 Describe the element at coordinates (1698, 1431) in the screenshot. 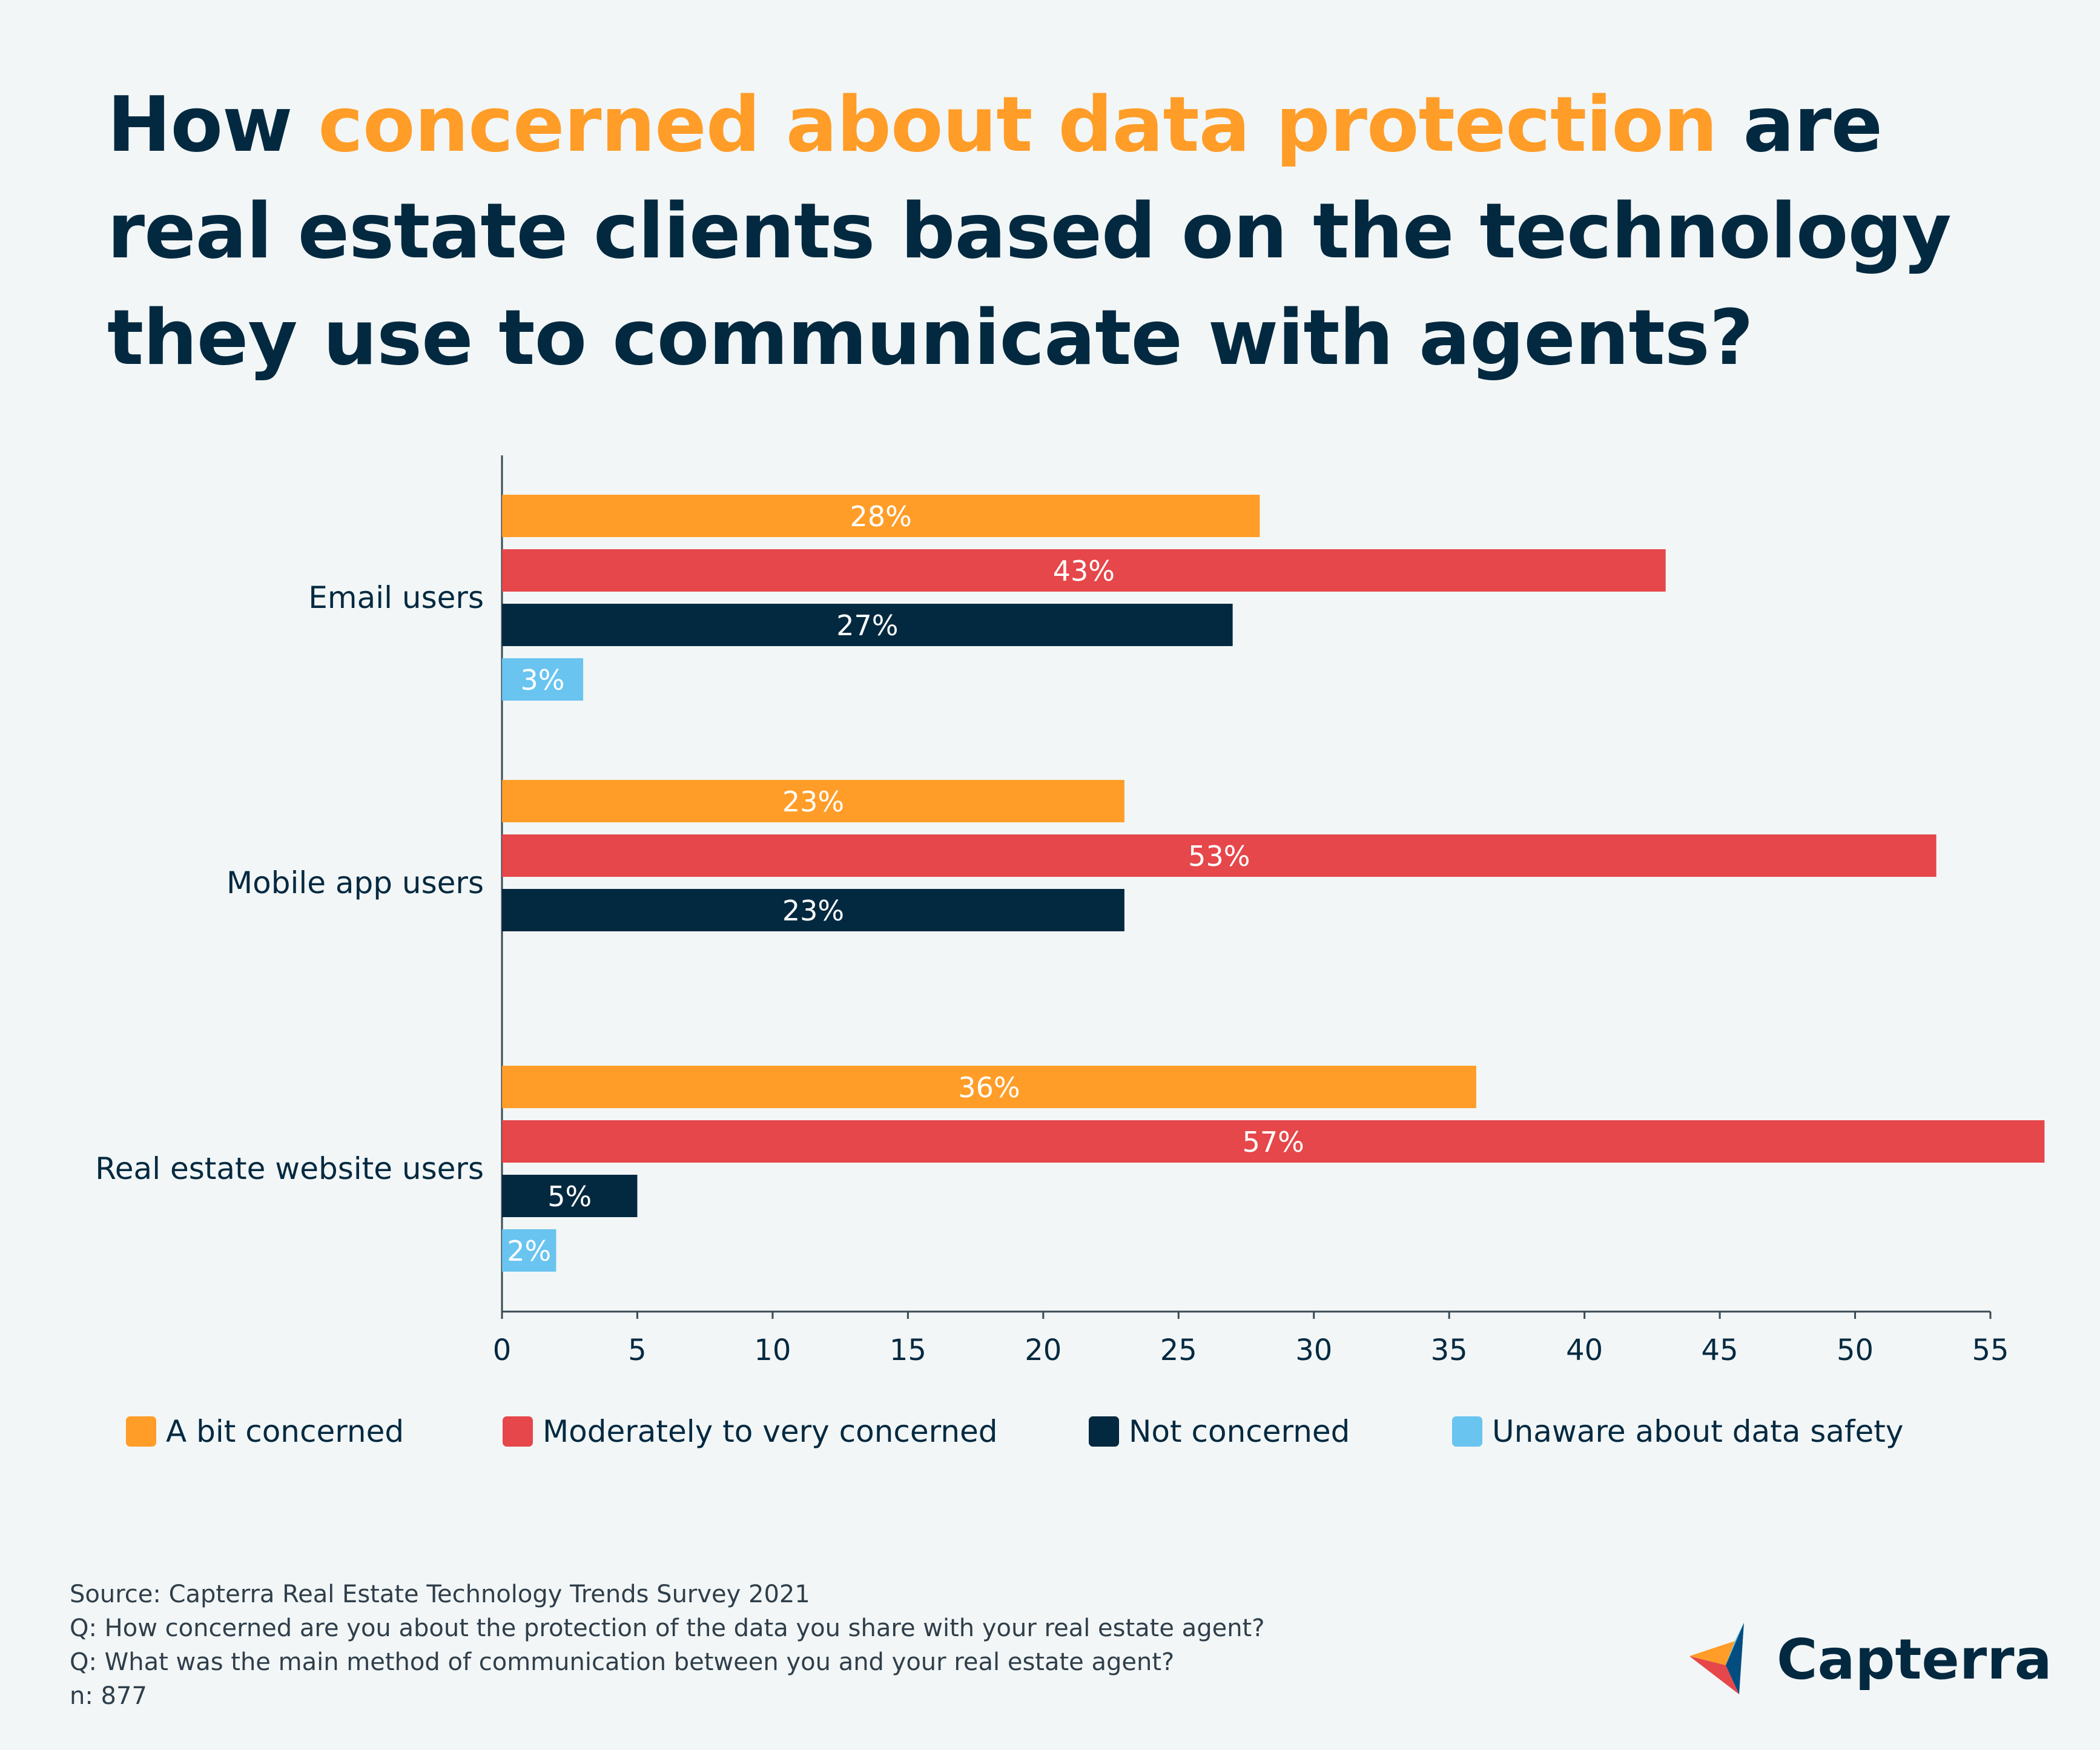

I see `legend-label: Unaware about data safety` at that location.